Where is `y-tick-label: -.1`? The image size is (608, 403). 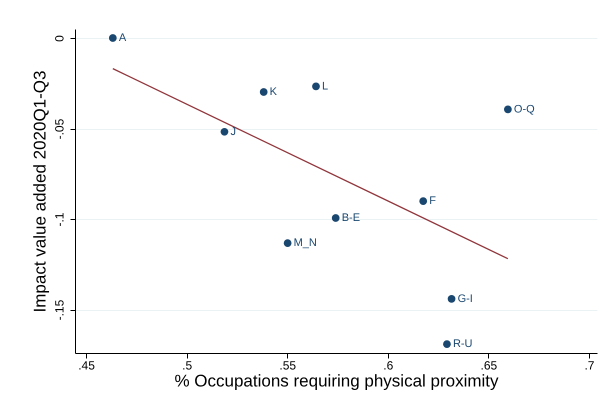
y-tick-label: -.1 is located at coordinates (59, 219).